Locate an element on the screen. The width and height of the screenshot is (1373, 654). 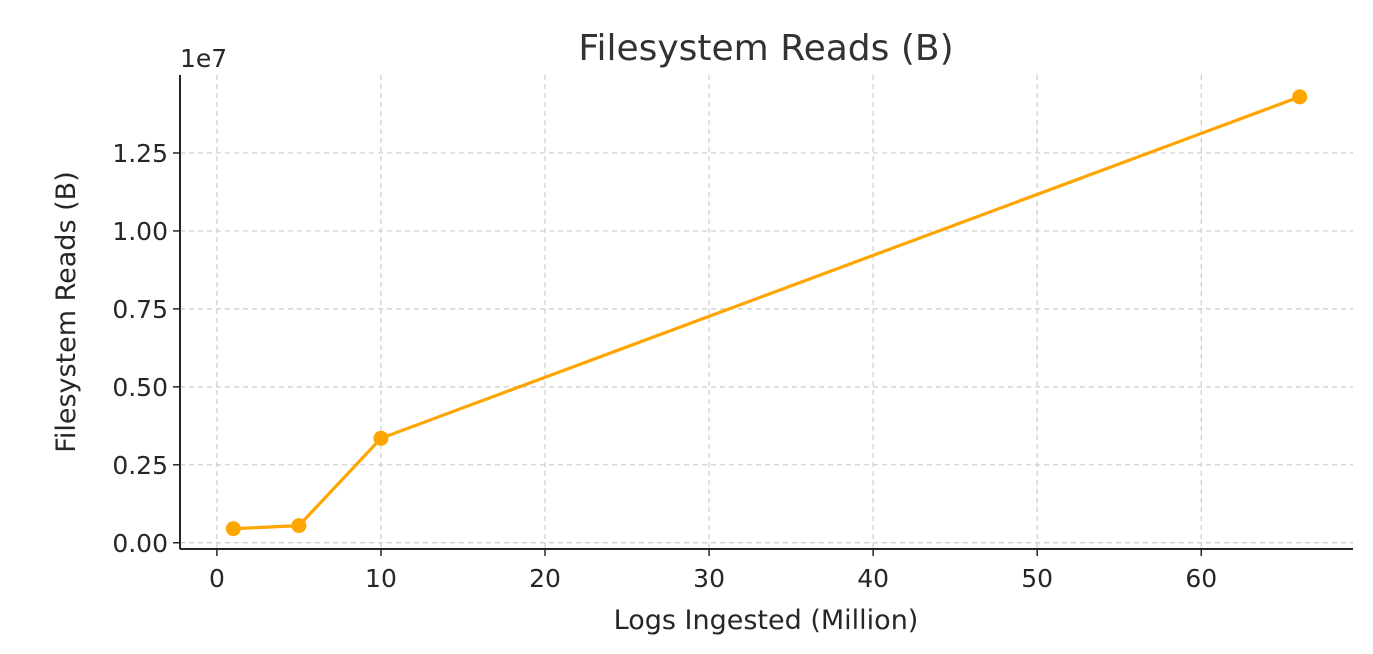
y-tick-label: 1.25 is located at coordinates (140, 153).